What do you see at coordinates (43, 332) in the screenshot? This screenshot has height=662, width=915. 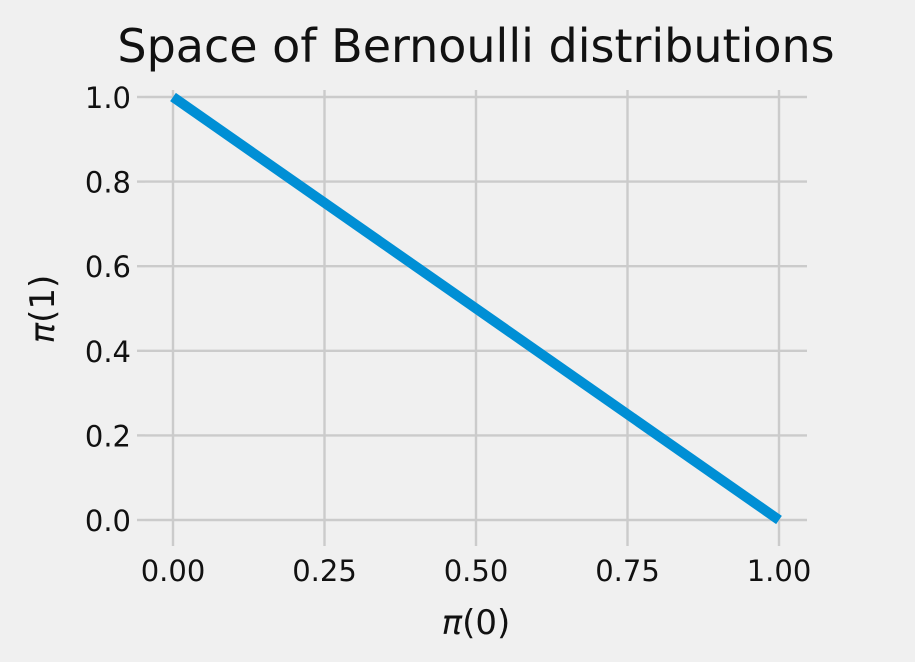 I see `y-axis-label-symbol: π` at bounding box center [43, 332].